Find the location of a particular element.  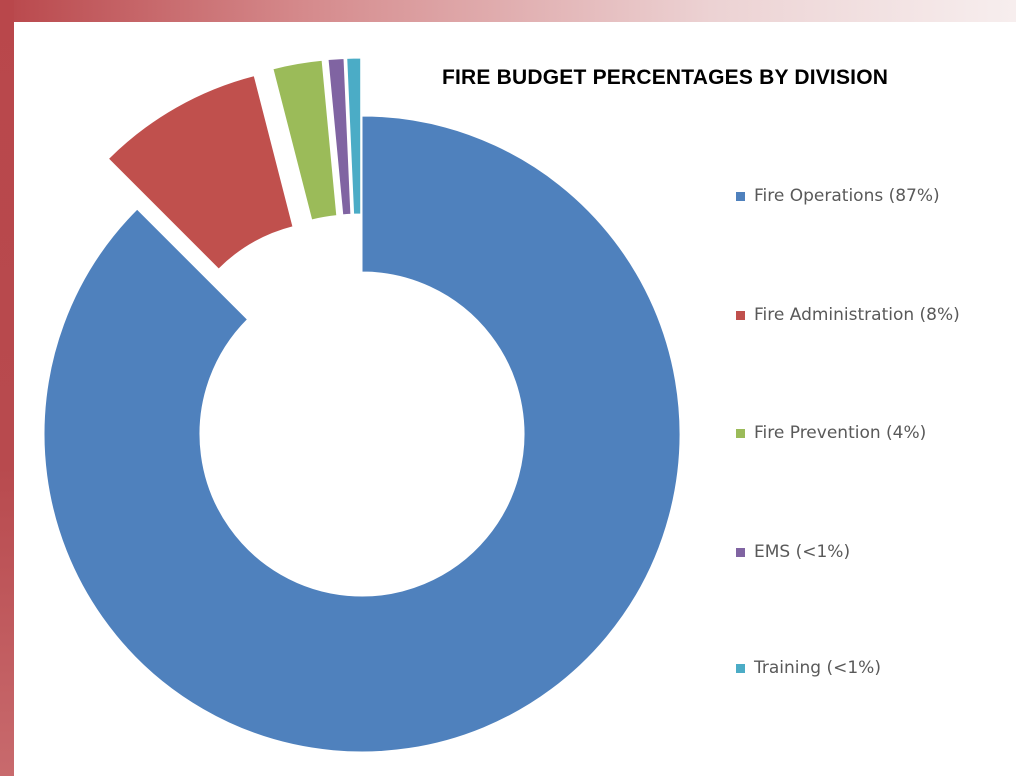

legend-item-fire-operations: Fire Operations (87%) is located at coordinates (838, 196).